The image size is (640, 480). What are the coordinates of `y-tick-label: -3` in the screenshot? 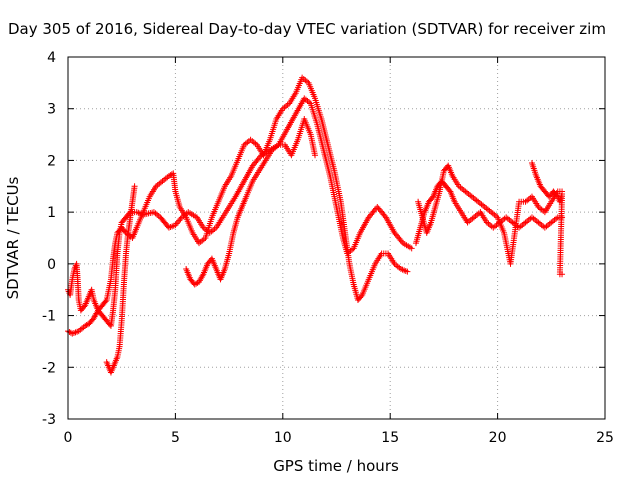 It's located at (49, 420).